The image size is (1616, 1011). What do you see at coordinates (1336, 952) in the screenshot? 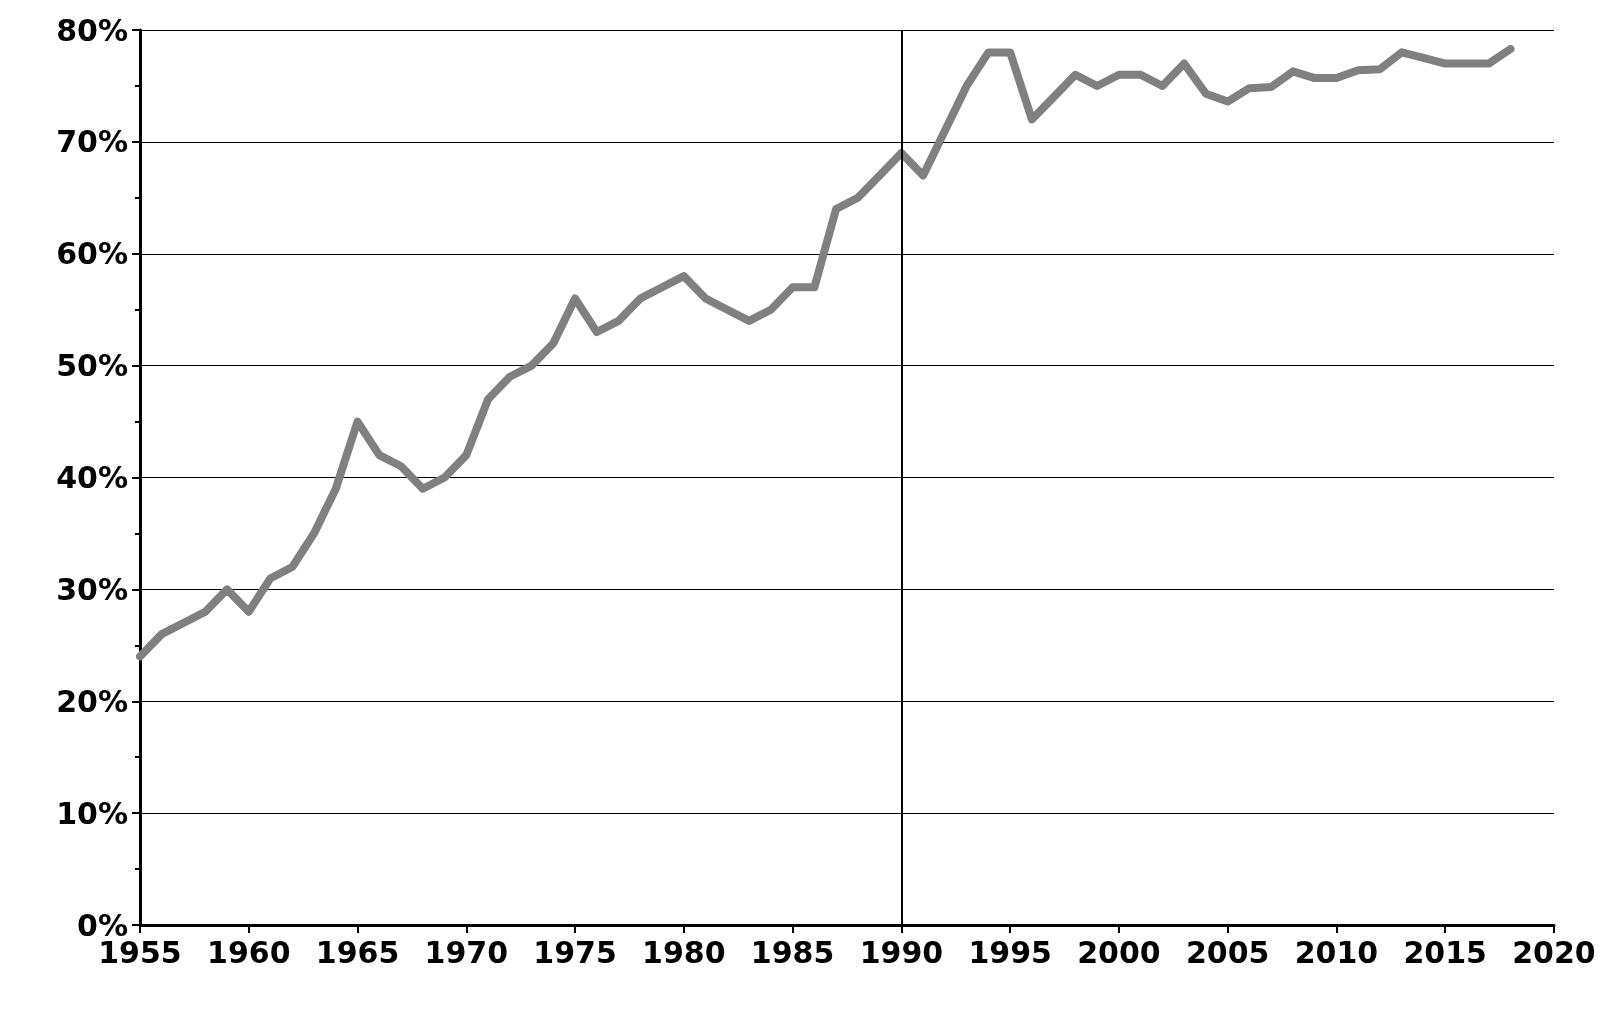
I see `x-tick-label: 2010` at bounding box center [1336, 952].